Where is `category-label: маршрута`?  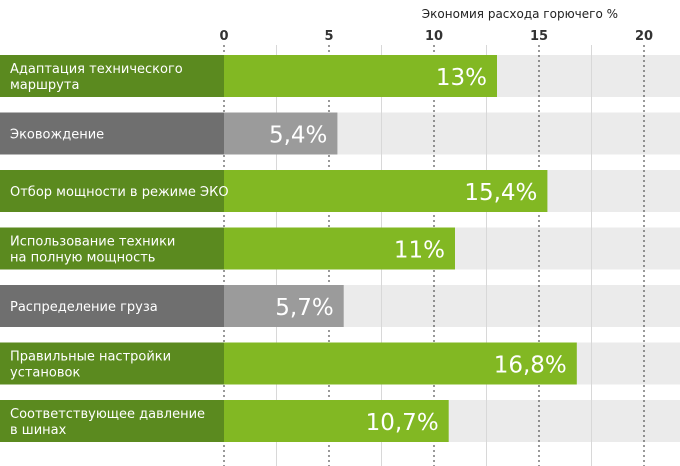
category-label: маршрута is located at coordinates (44, 85).